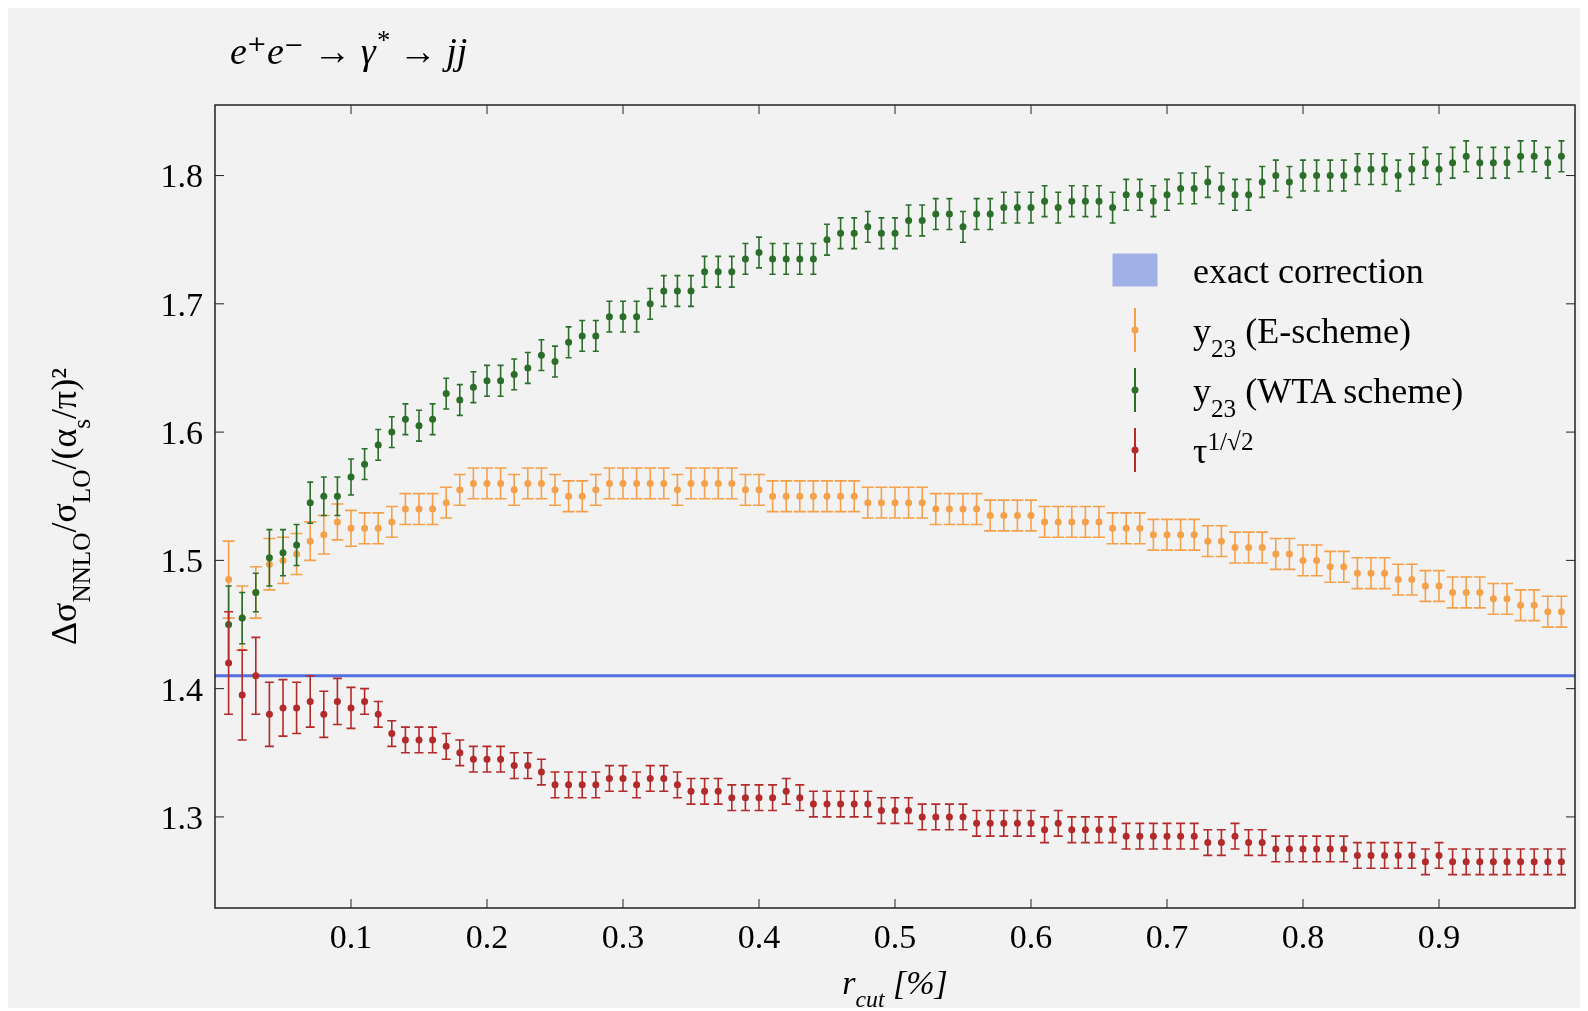 The width and height of the screenshot is (1588, 1011). I want to click on x-tick-label: 0.9, so click(1439, 936).